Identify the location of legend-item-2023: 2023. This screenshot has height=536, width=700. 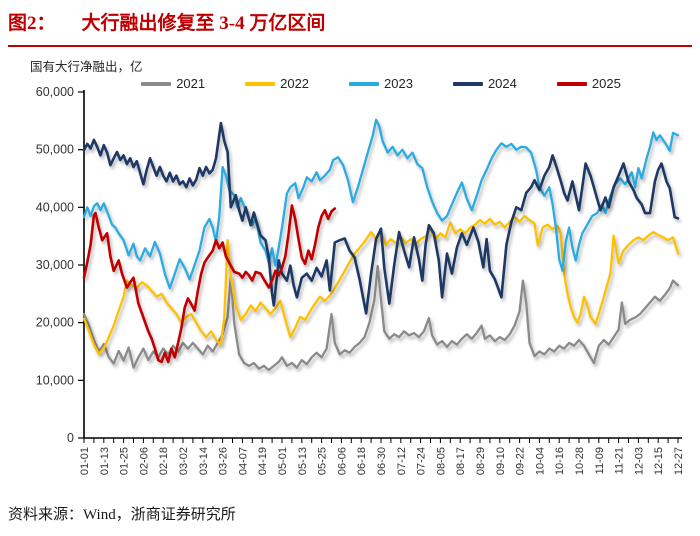
(381, 83).